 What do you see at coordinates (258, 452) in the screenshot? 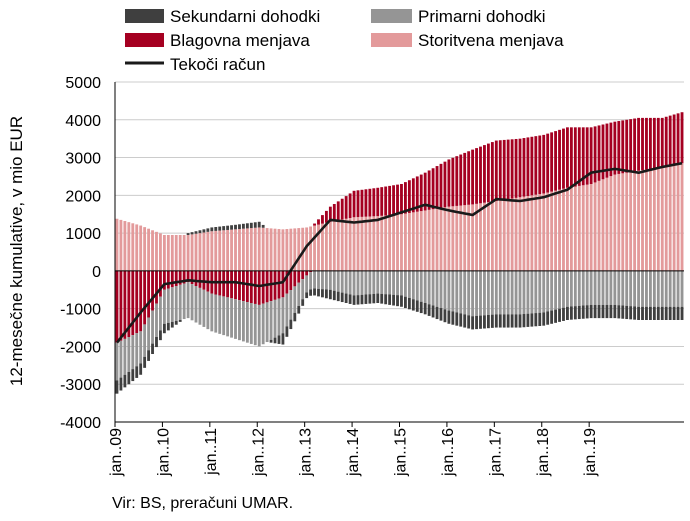
I see `x-tick-label: jan..12` at bounding box center [258, 452].